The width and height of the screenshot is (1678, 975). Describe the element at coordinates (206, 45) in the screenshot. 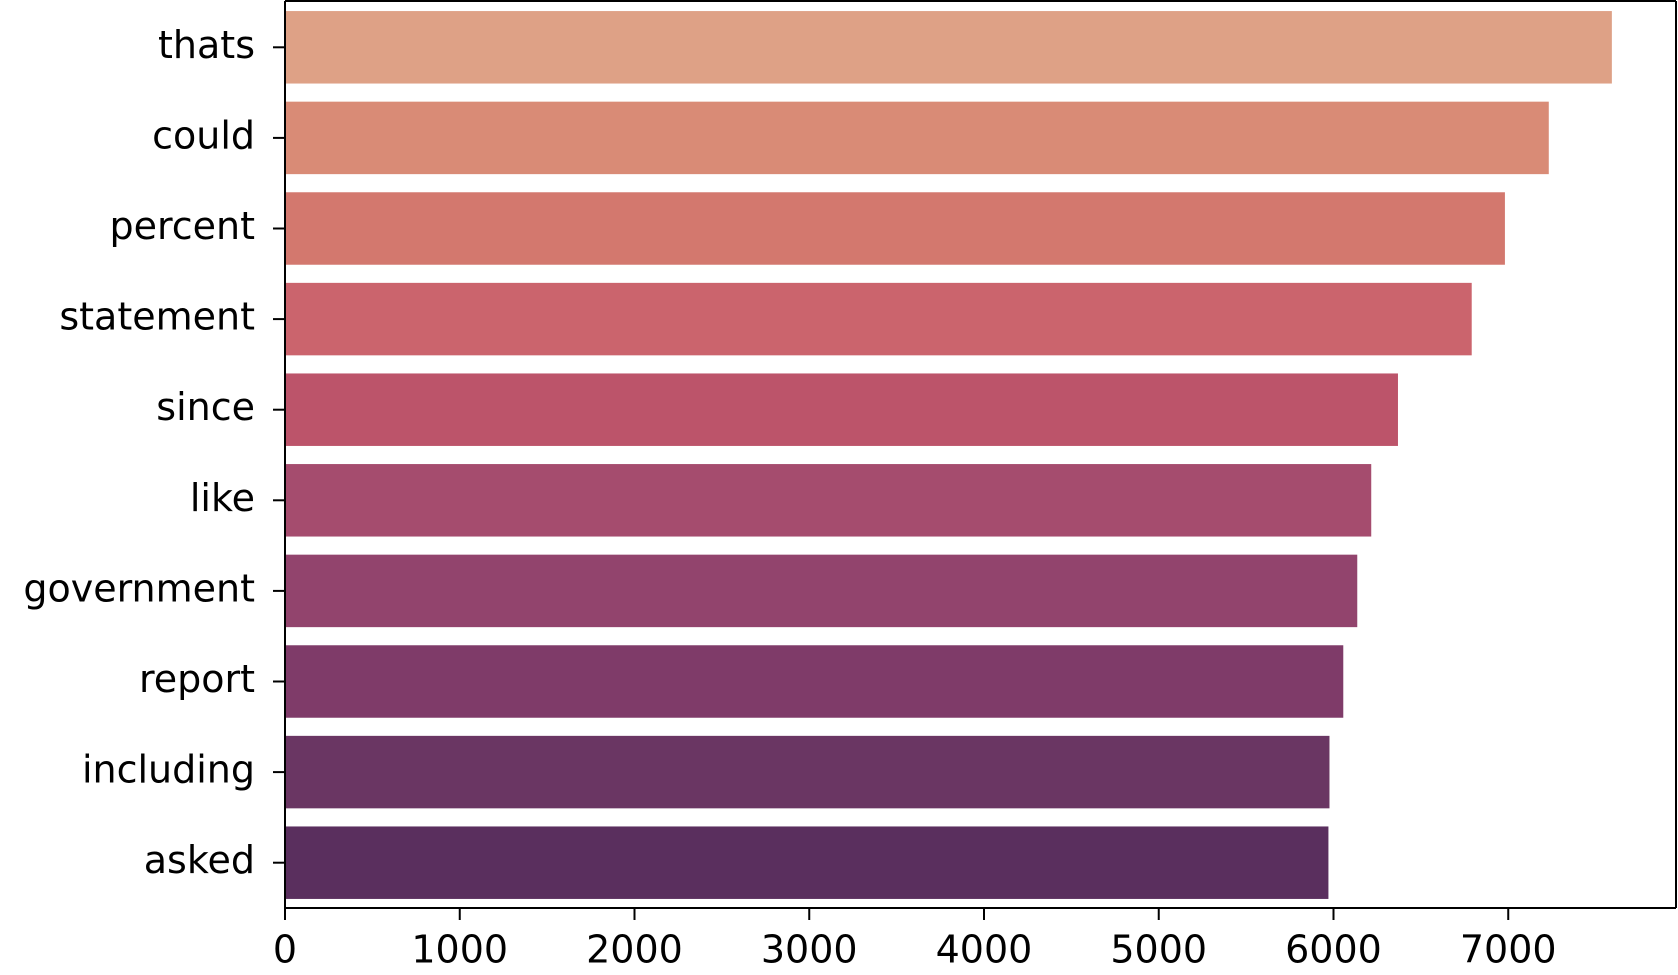

I see `y-tick-label: thats` at that location.